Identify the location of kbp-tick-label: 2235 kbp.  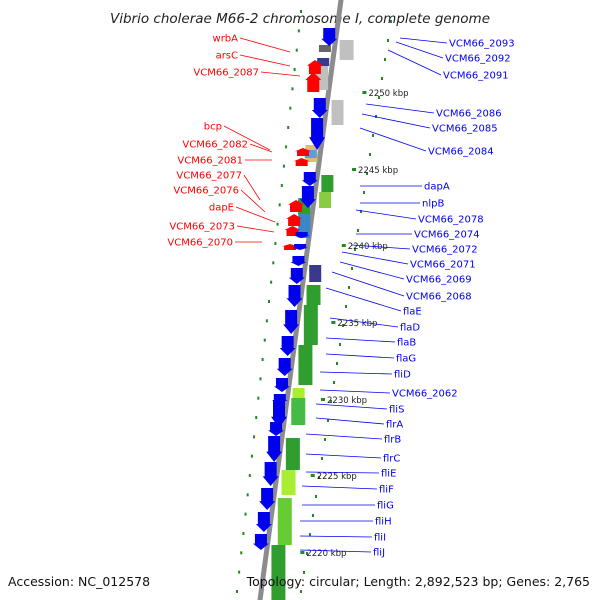
(357, 324).